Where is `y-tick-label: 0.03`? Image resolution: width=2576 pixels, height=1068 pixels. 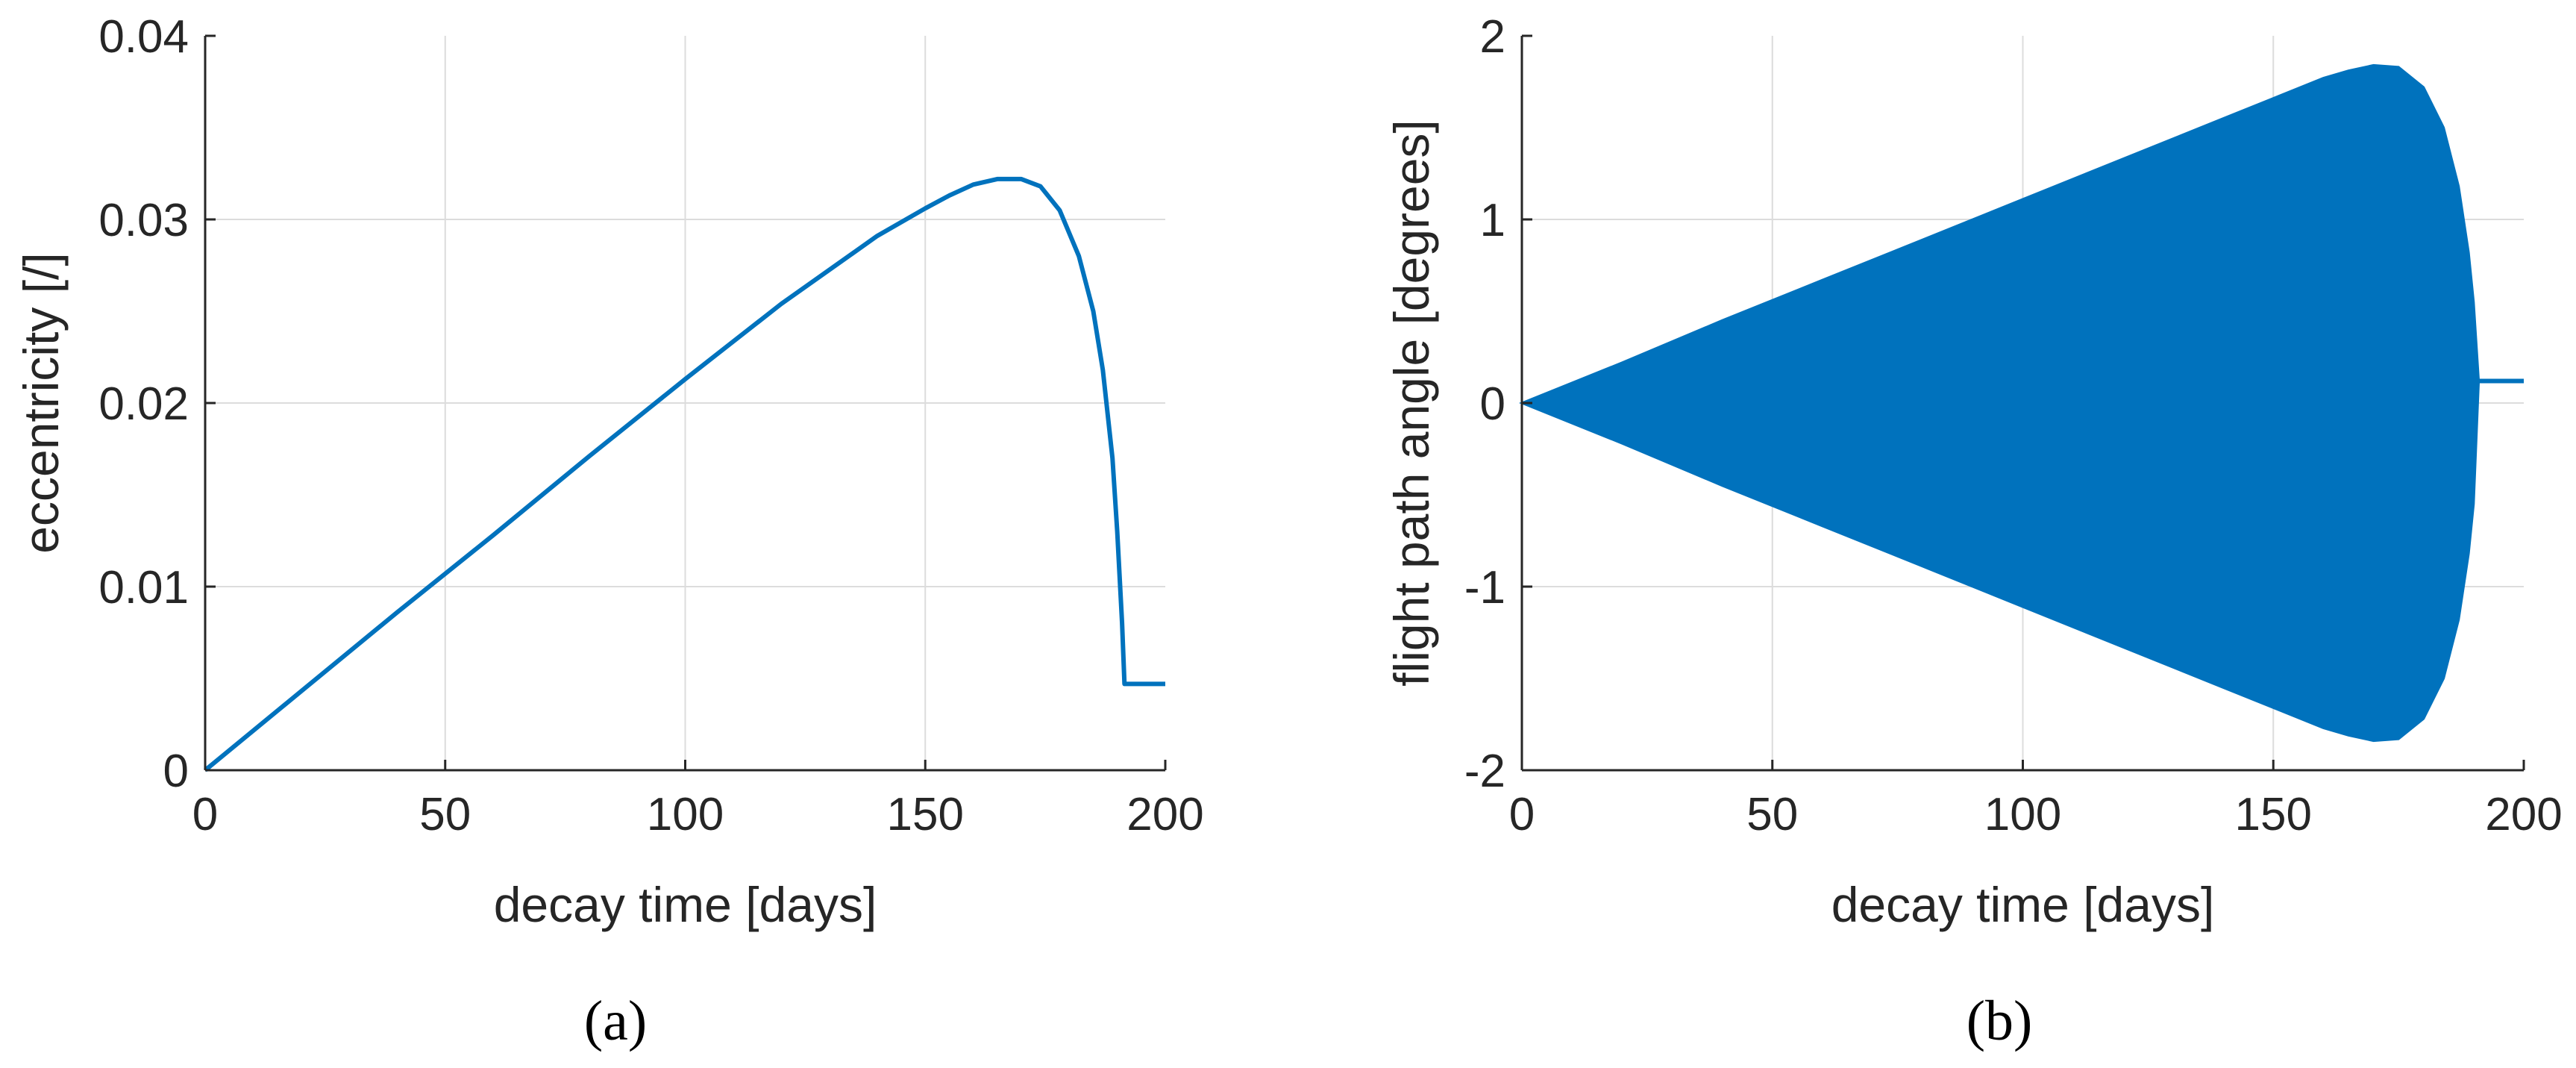 y-tick-label: 0.03 is located at coordinates (143, 220).